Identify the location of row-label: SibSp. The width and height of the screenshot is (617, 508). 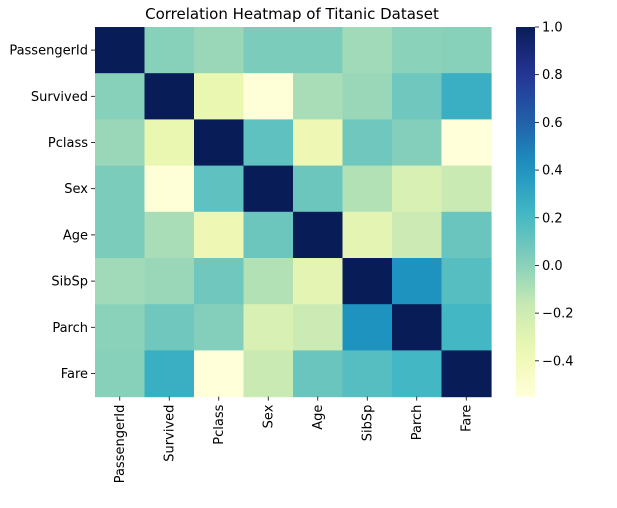
(69, 282).